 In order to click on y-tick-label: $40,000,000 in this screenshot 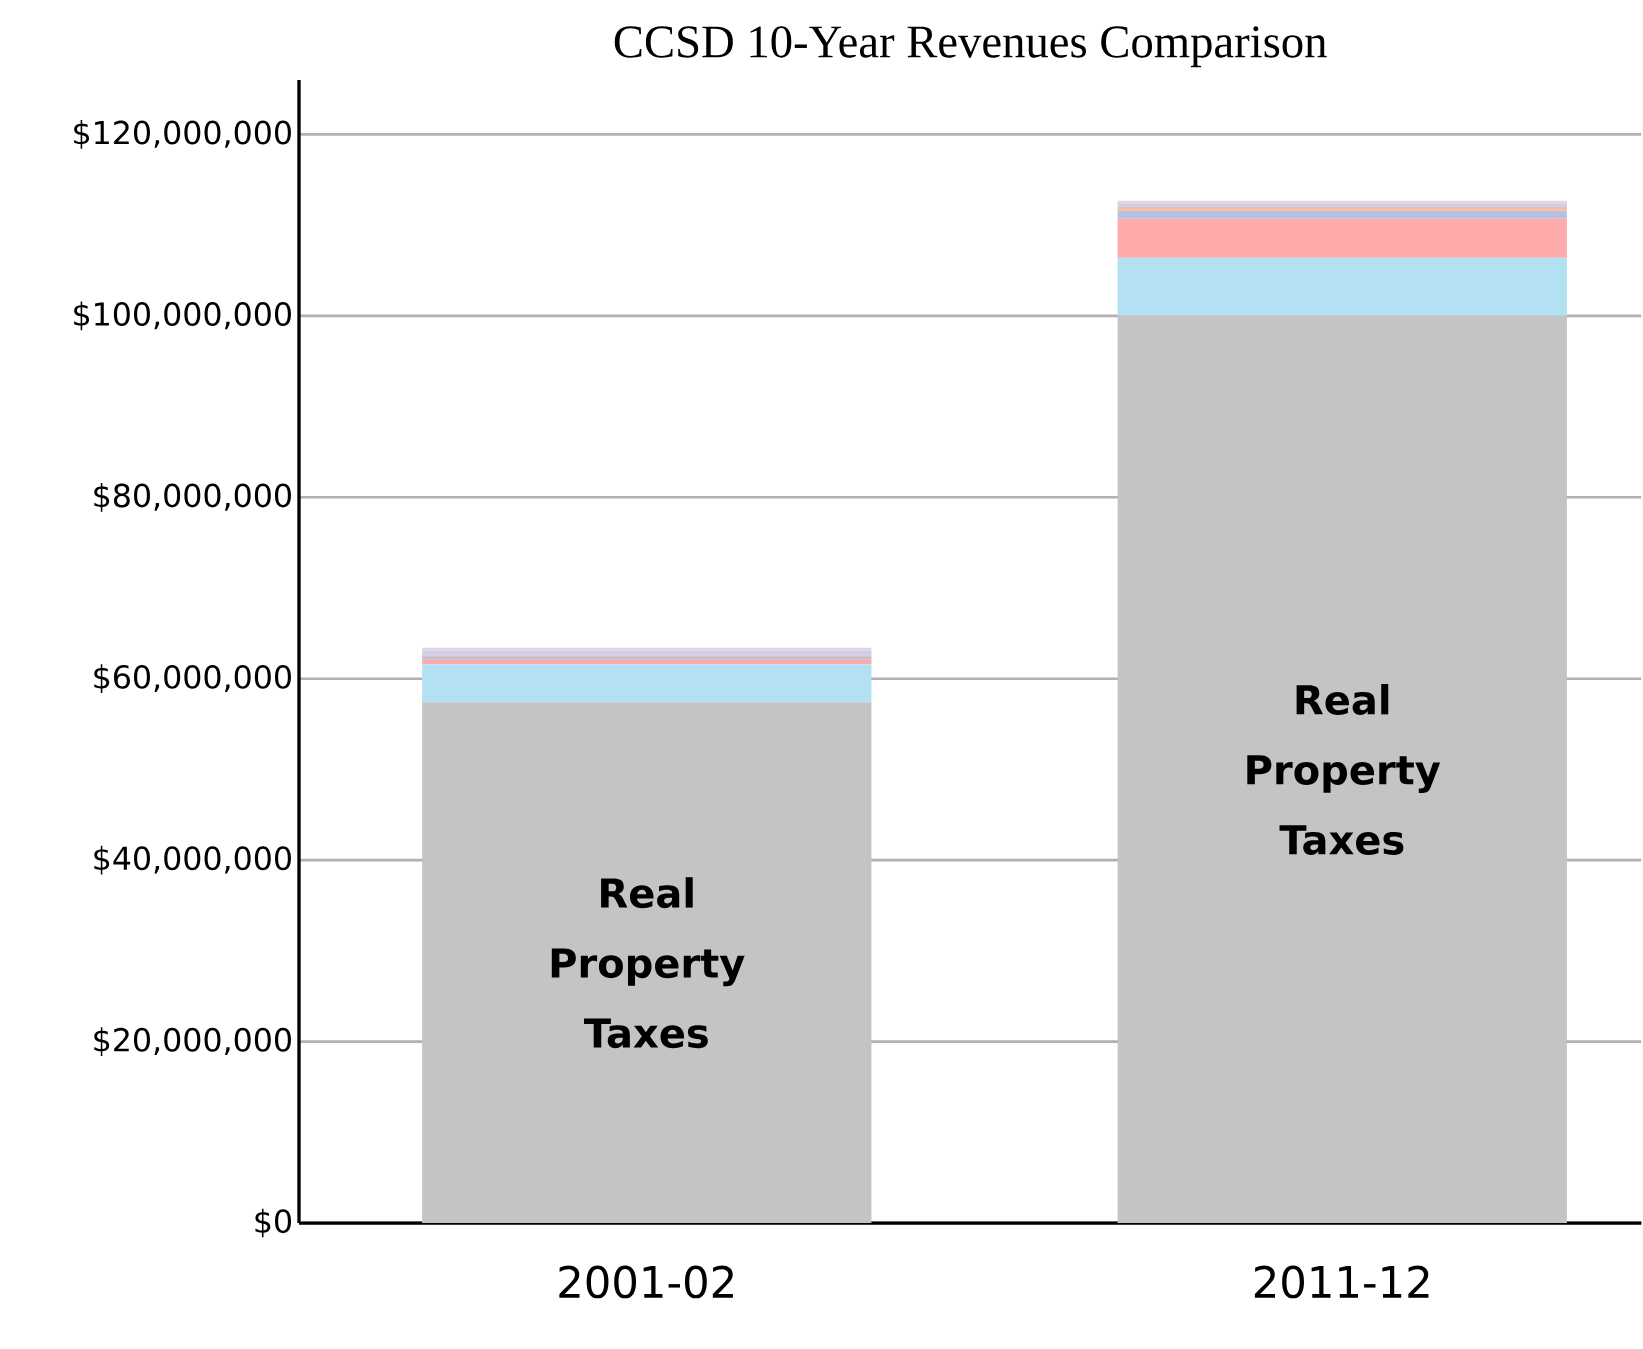, I will do `click(192, 860)`.